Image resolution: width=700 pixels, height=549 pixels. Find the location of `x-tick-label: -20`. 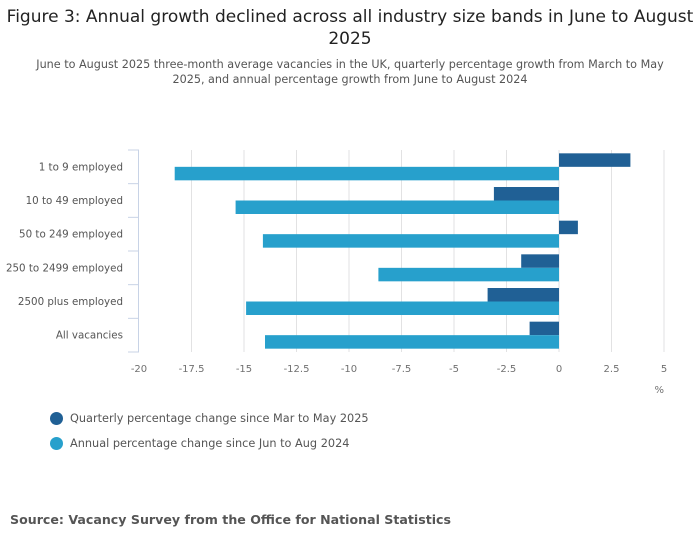

x-tick-label: -20 is located at coordinates (139, 369).